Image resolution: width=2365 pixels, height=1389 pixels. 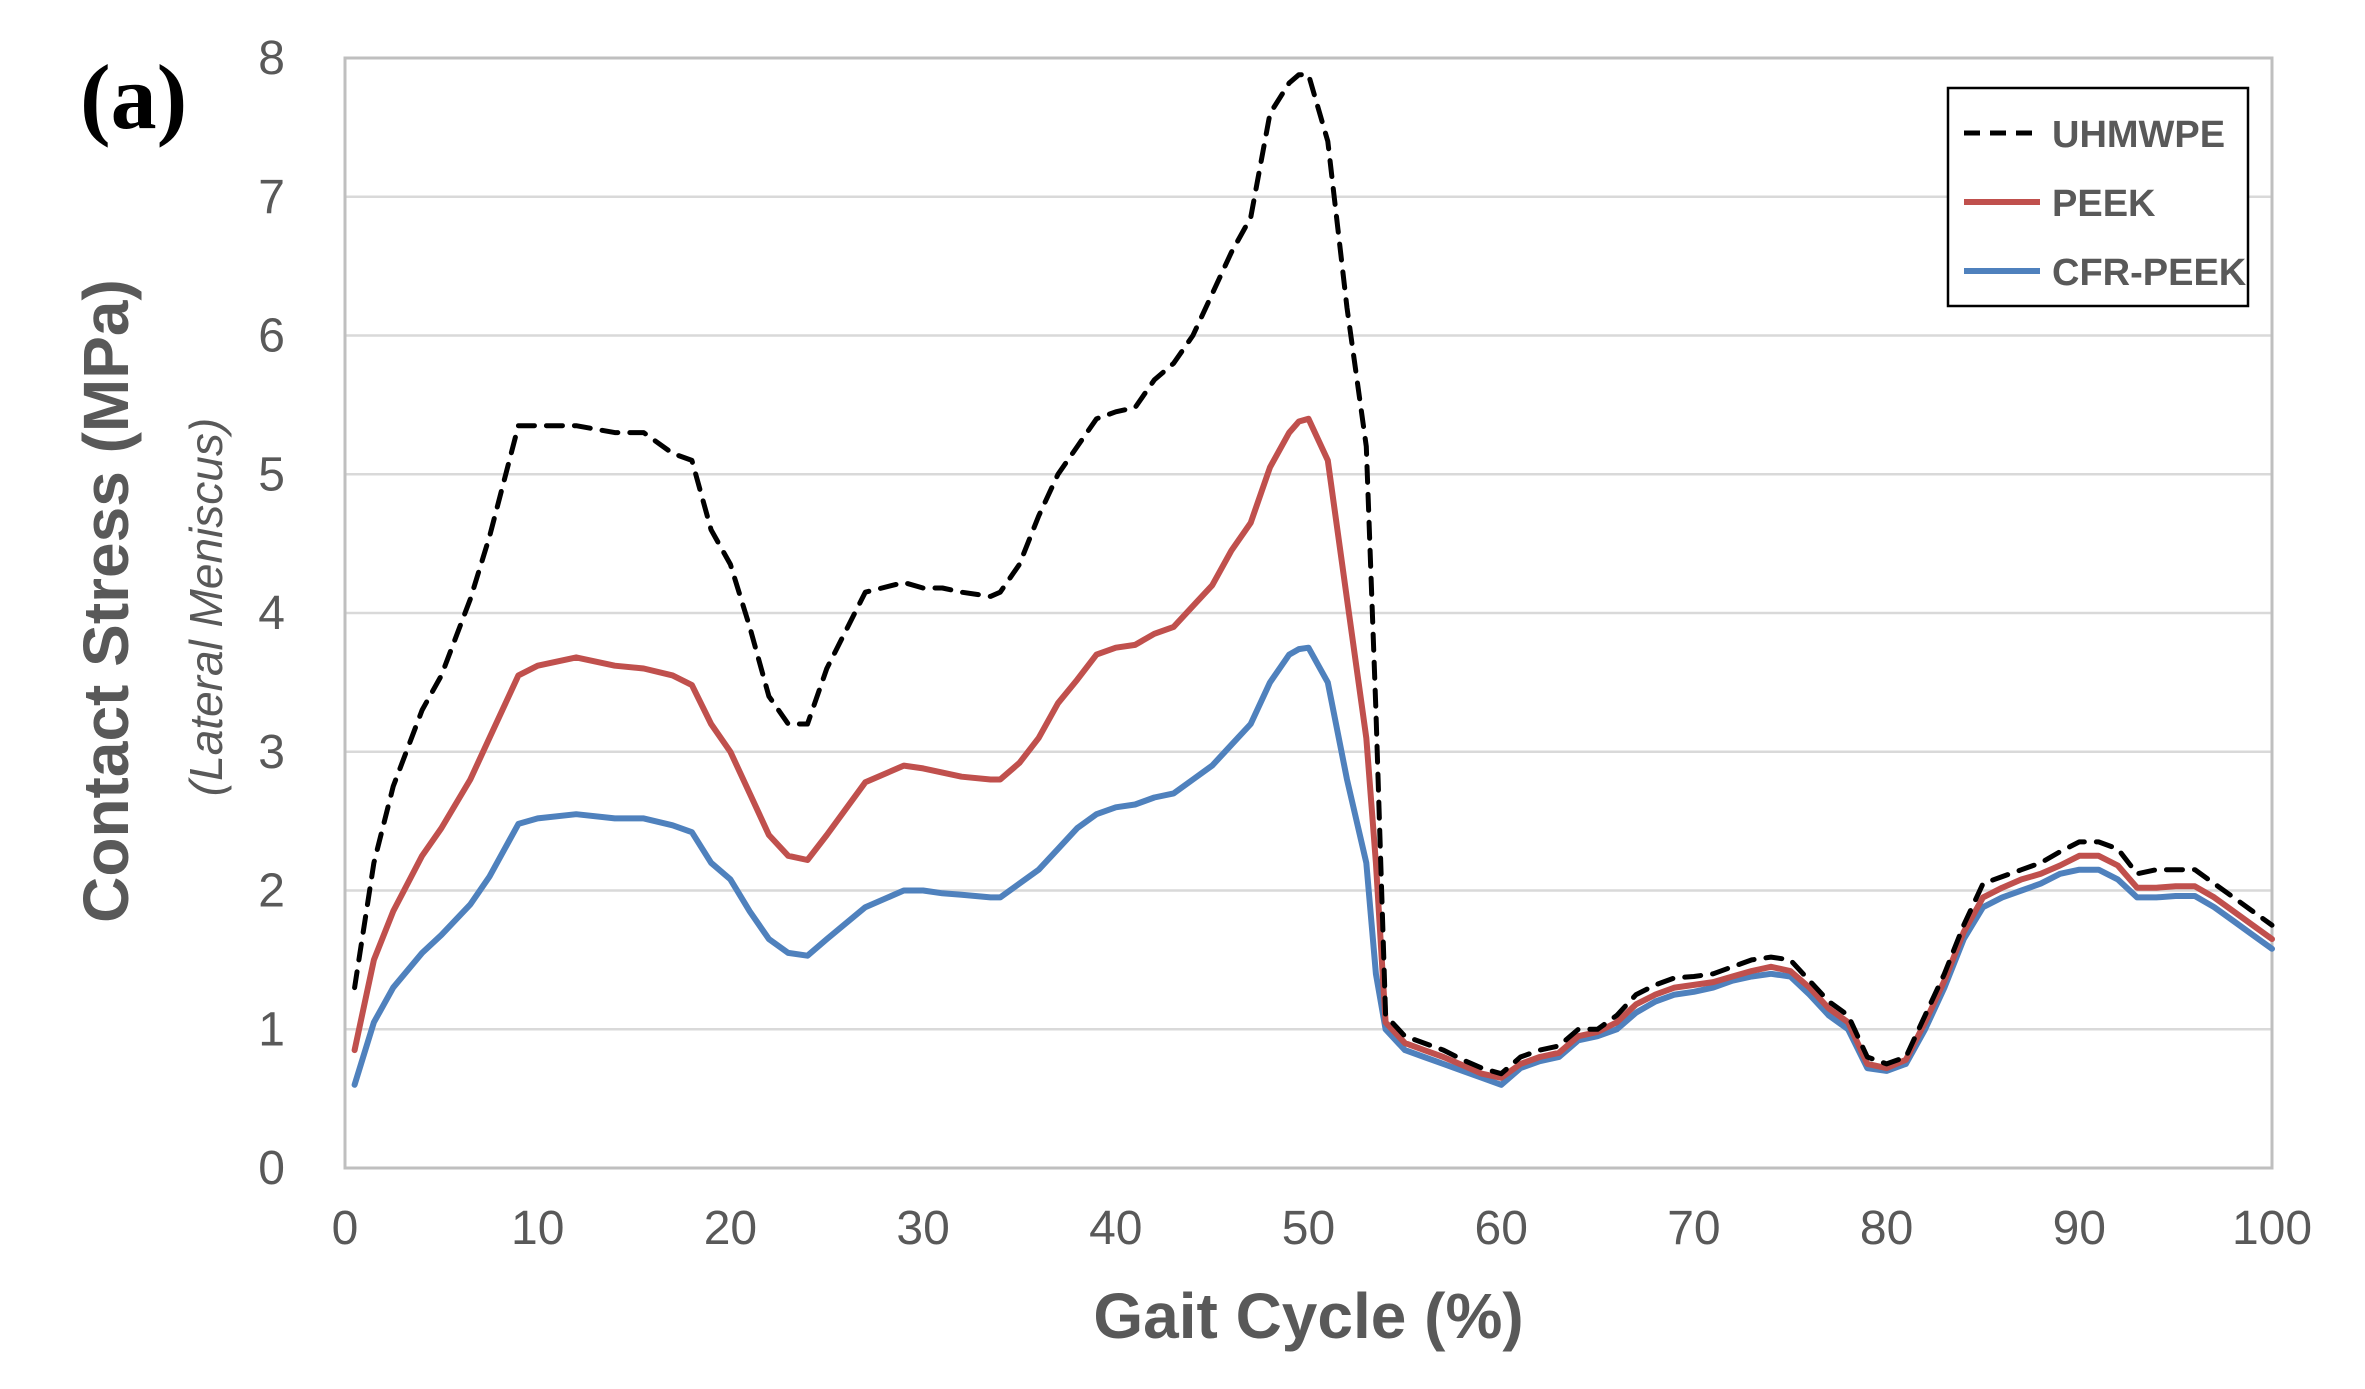 I want to click on x-axis-ticks: 0 10 20 30 40 50 60 70 80 90 100, so click(x=1322, y=1228).